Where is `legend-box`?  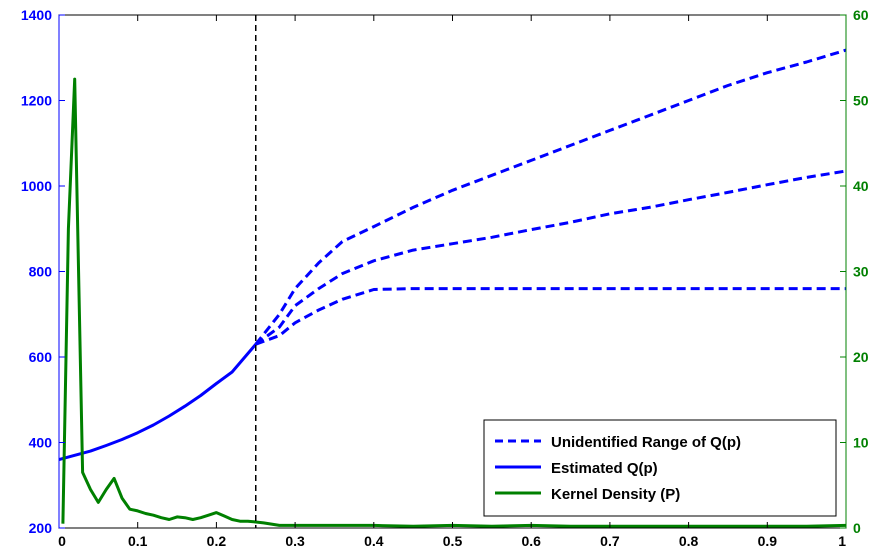
legend-box is located at coordinates (660, 468).